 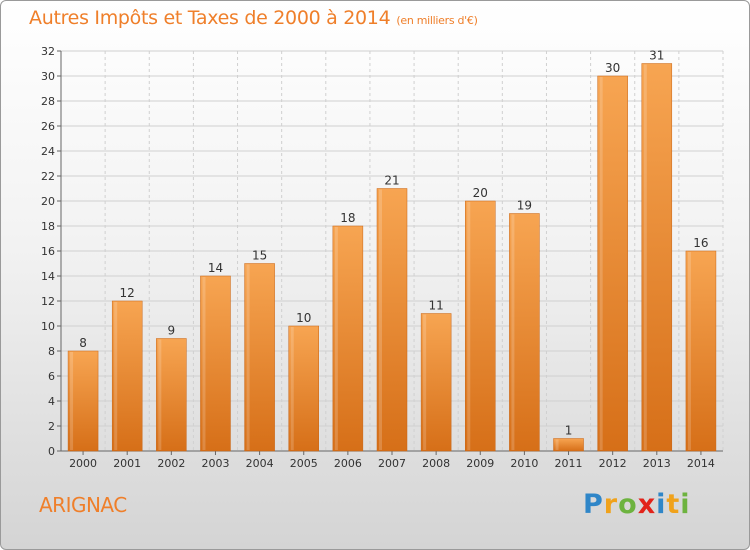 I want to click on y-tick-label: 24, so click(x=48, y=151).